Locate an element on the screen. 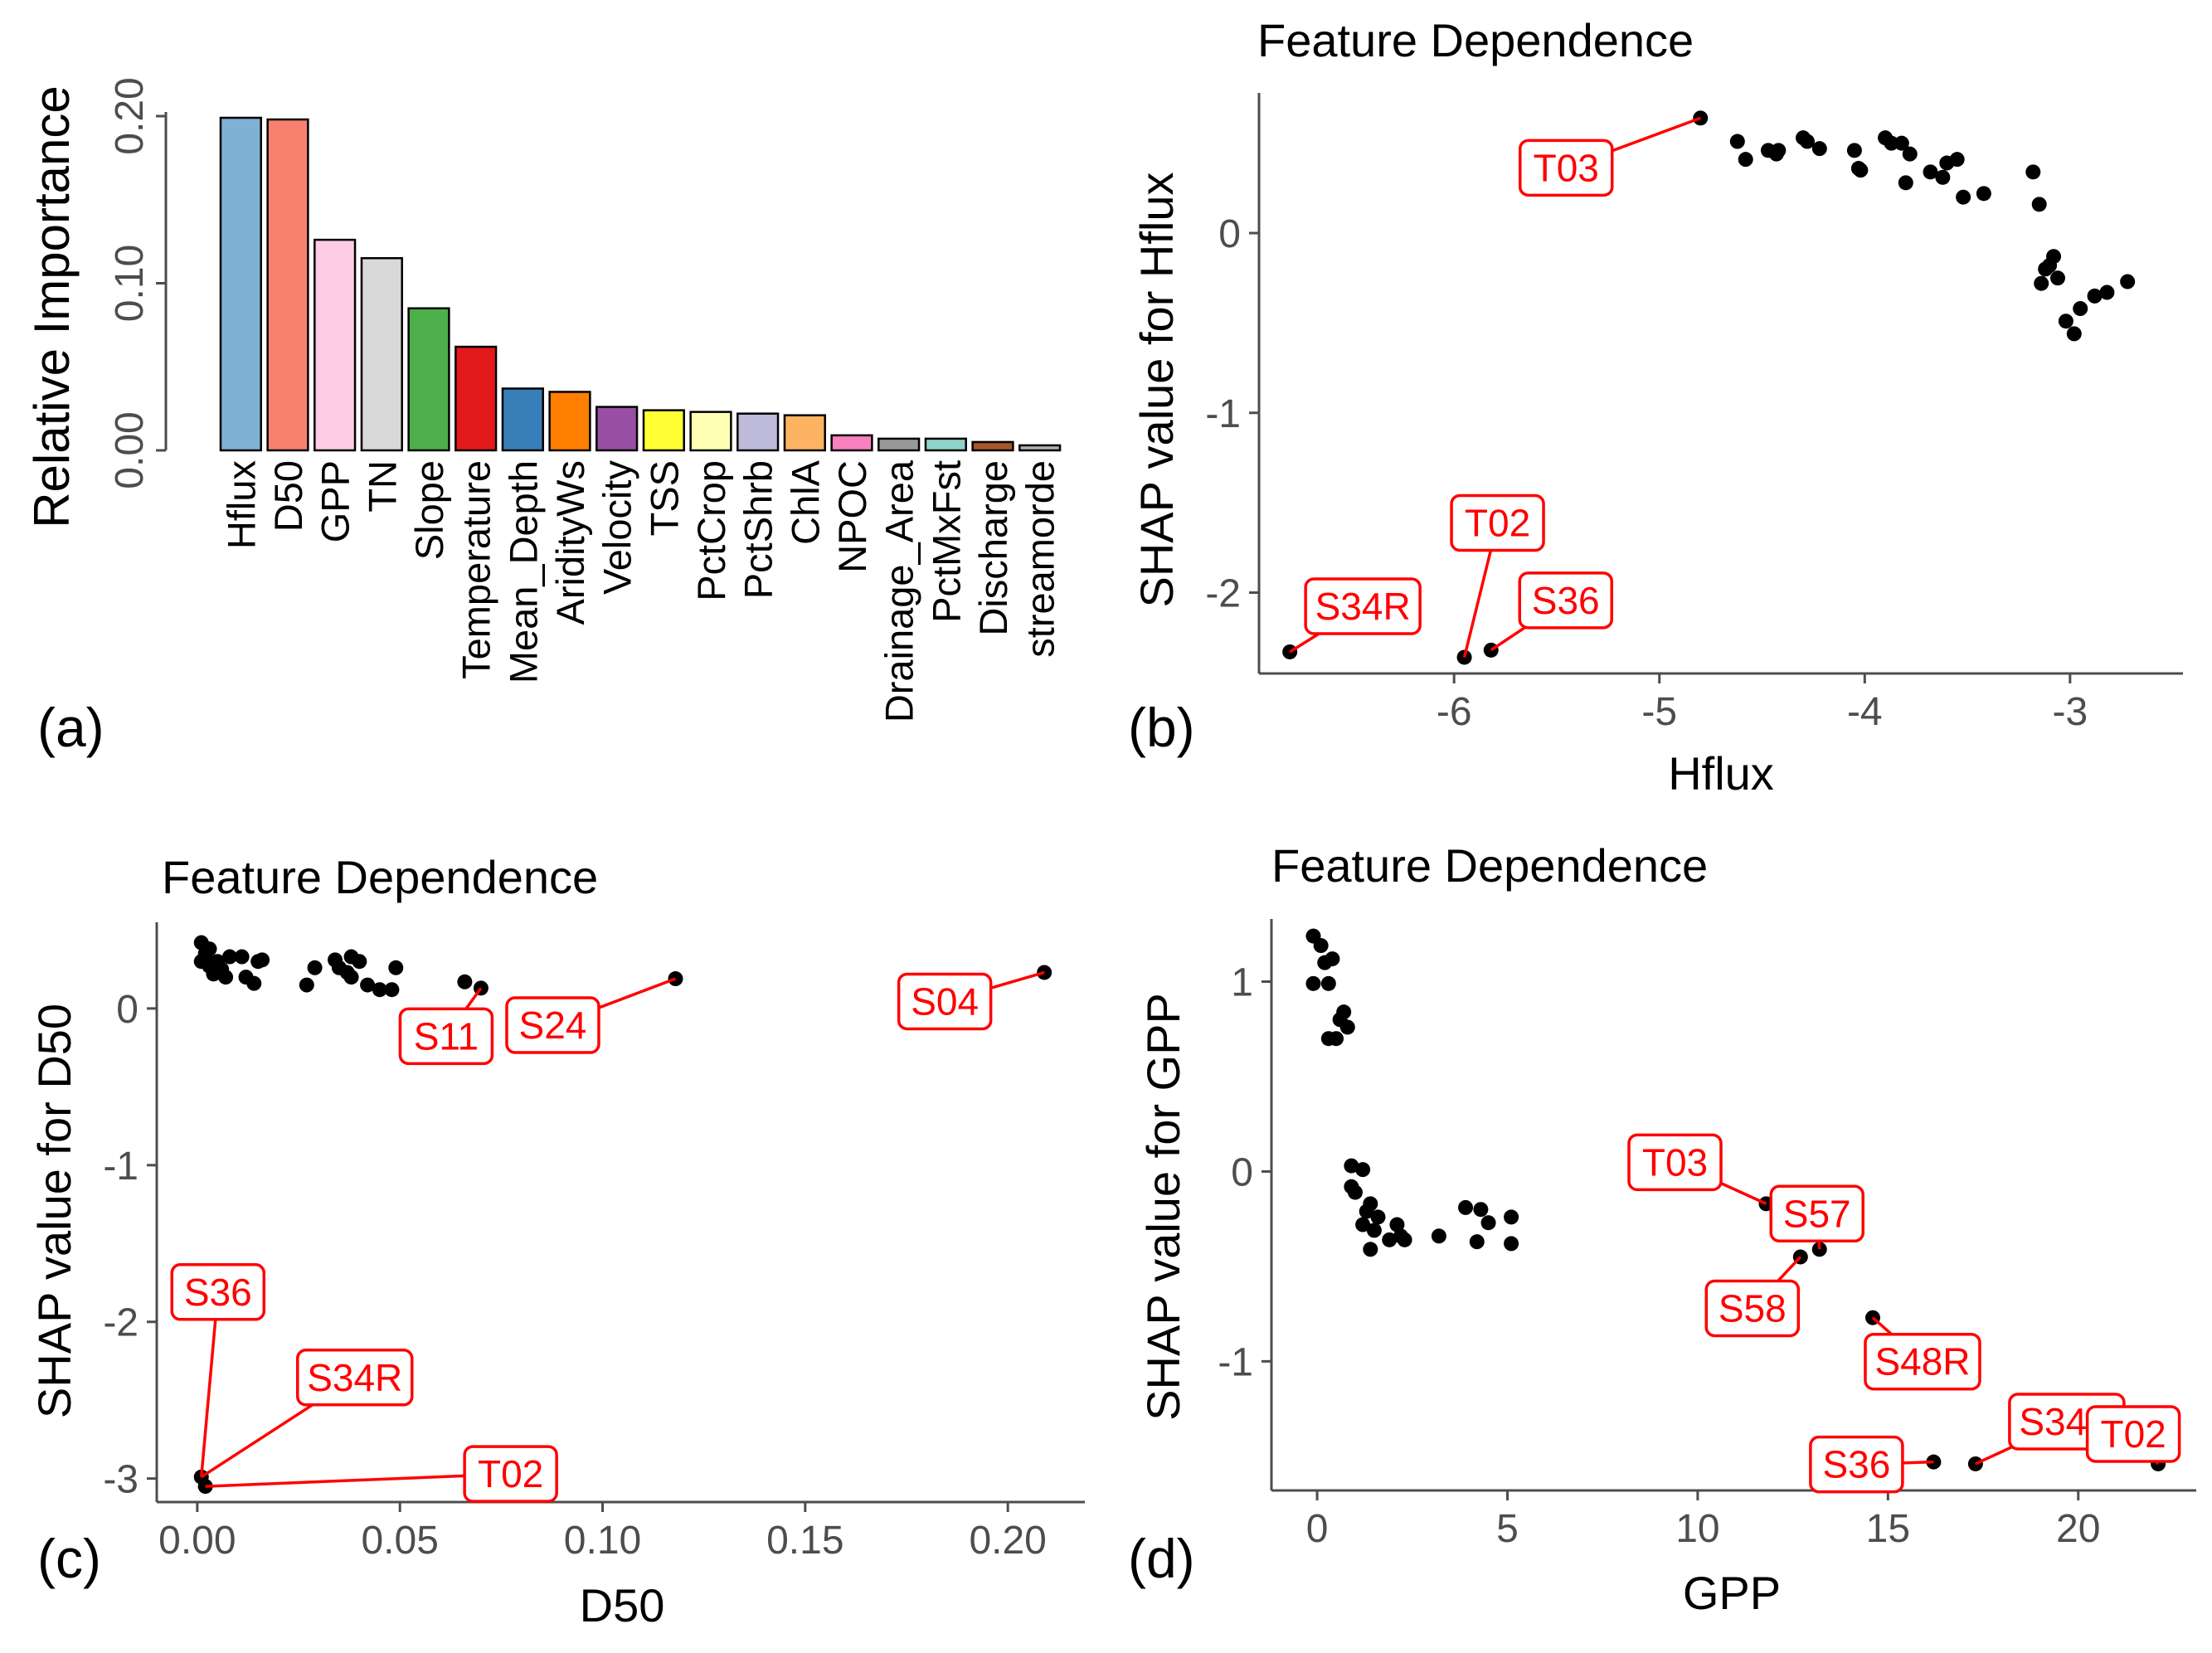 Image resolution: width=2212 pixels, height=1653 pixels. panel-b-y-tick-label: -2 is located at coordinates (1223, 593).